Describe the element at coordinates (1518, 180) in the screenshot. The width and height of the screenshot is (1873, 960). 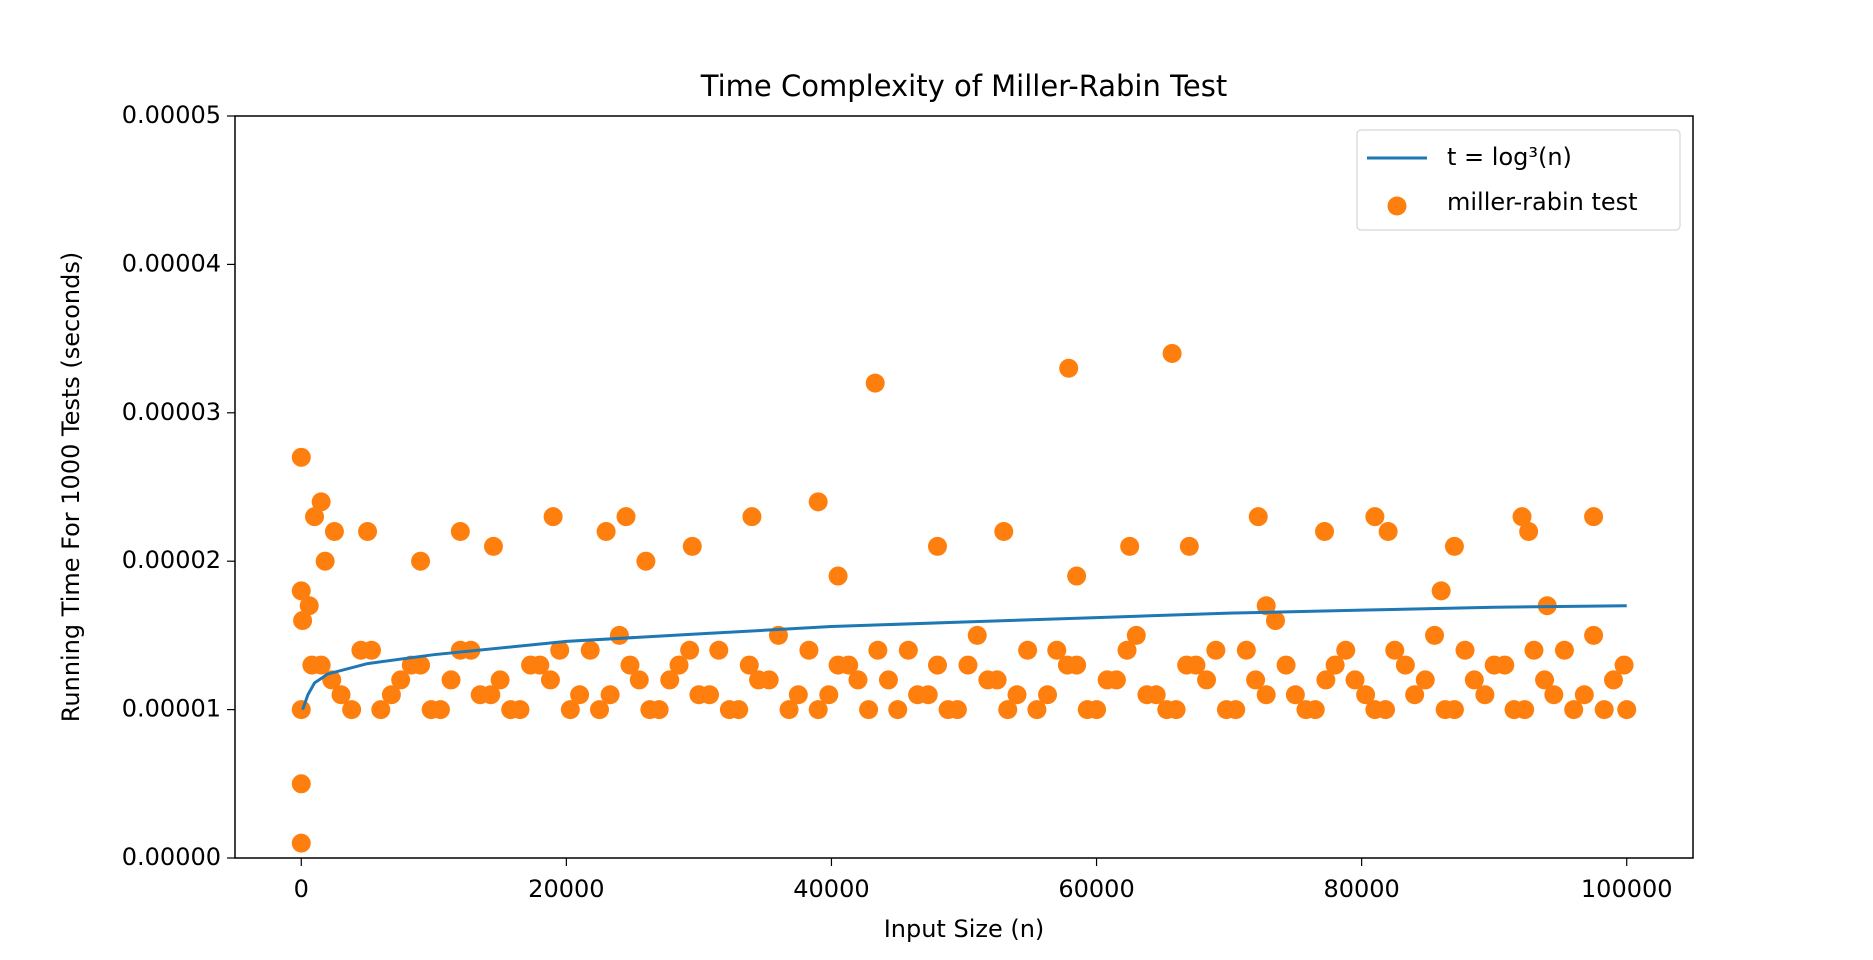
I see `legend-box` at that location.